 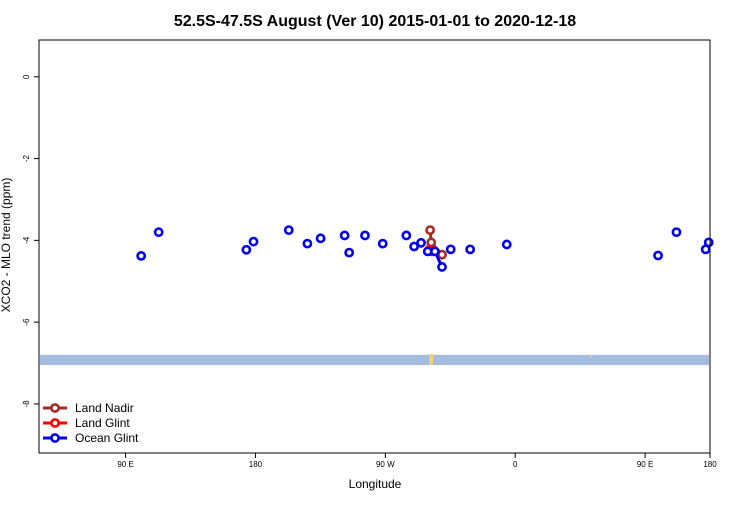 I want to click on y-axis-label: XCO2 - MLO trend (ppm), so click(x=6, y=245).